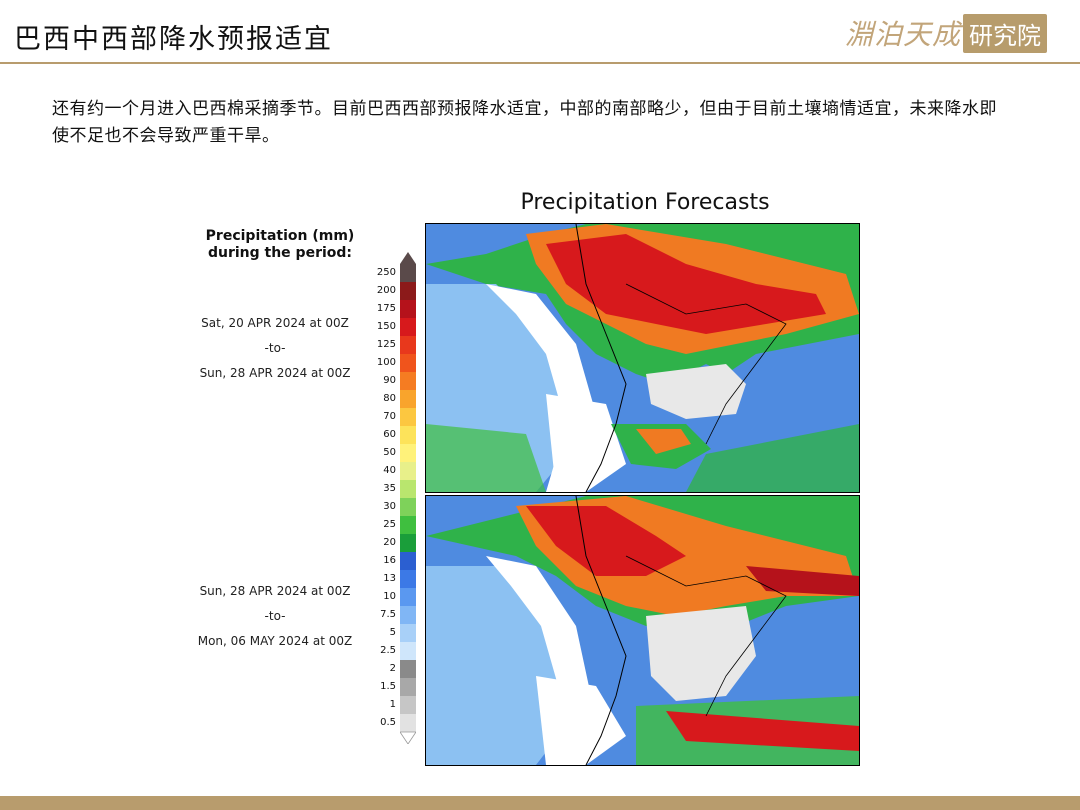 The height and width of the screenshot is (810, 1080). Describe the element at coordinates (540, 803) in the screenshot. I see `footer-band` at that location.